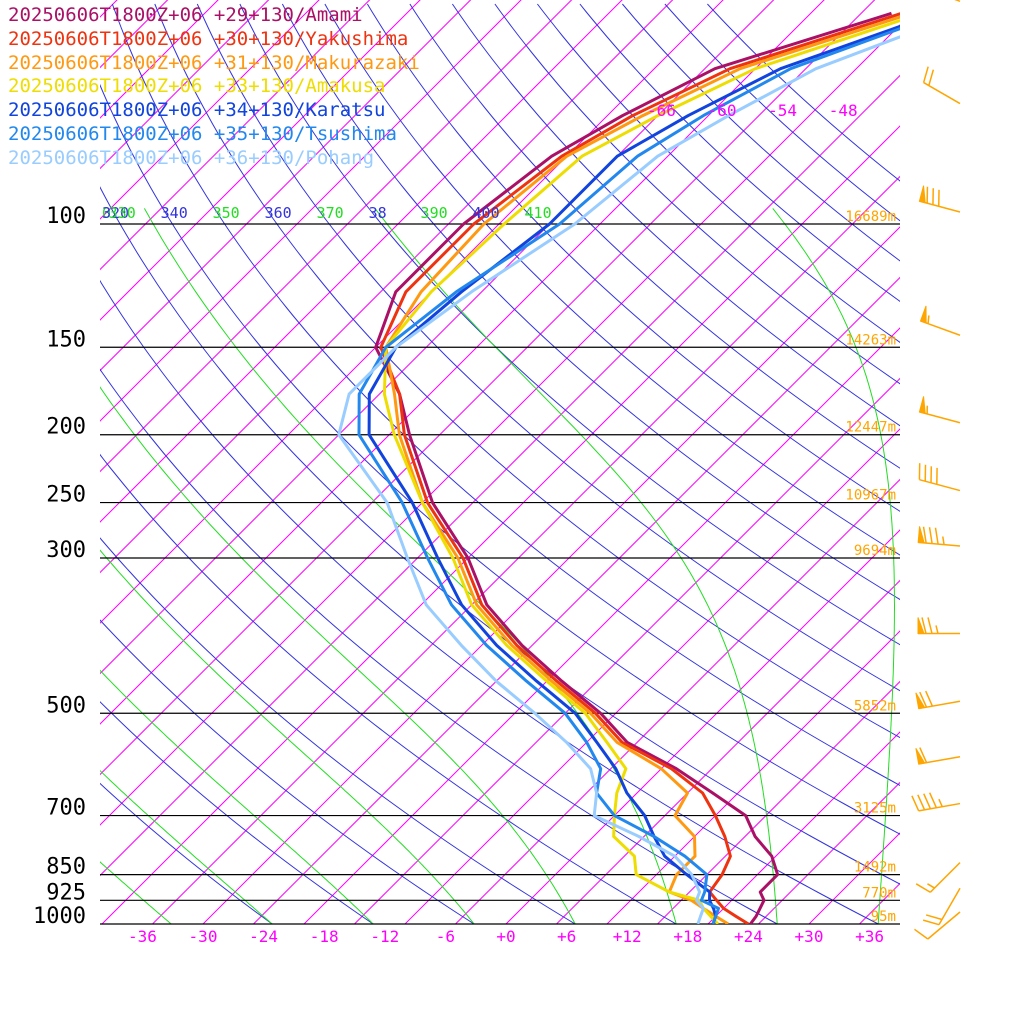 This screenshot has height=1024, width=1024. I want to click on height-label: 10967m, so click(870, 496).